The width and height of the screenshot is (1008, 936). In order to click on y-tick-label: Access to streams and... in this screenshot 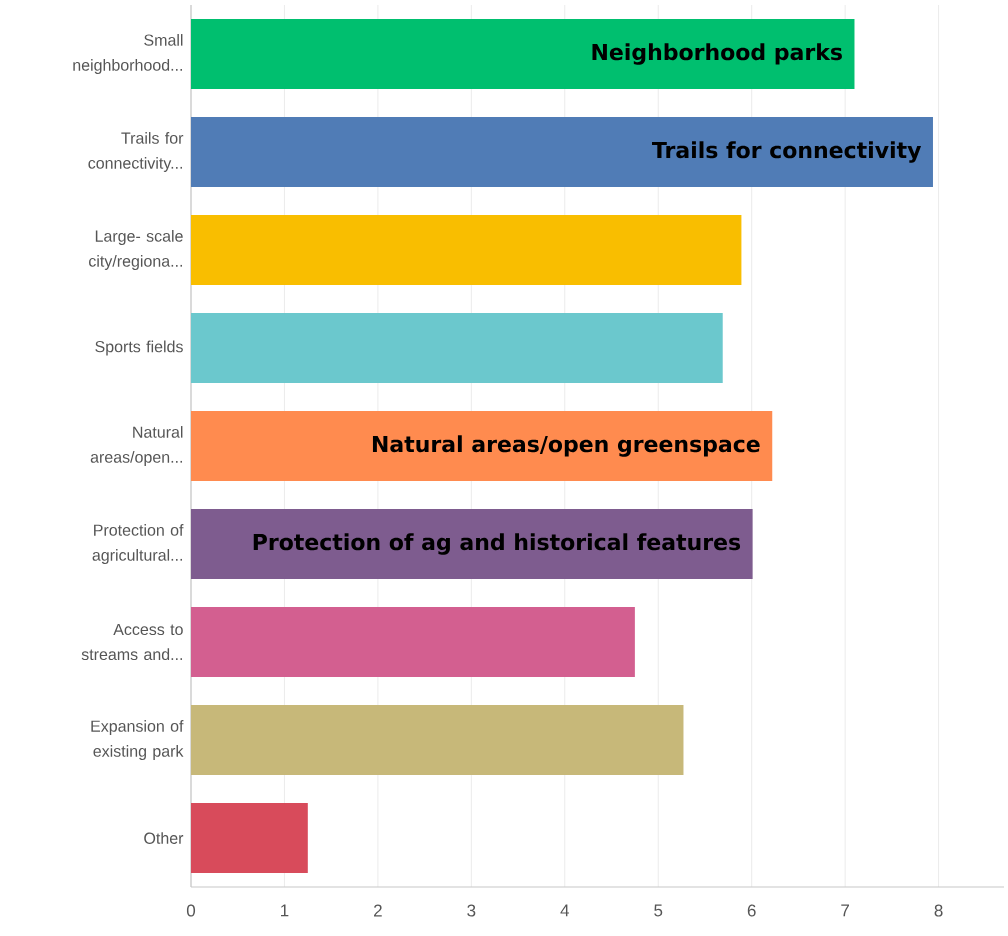, I will do `click(132, 642)`.